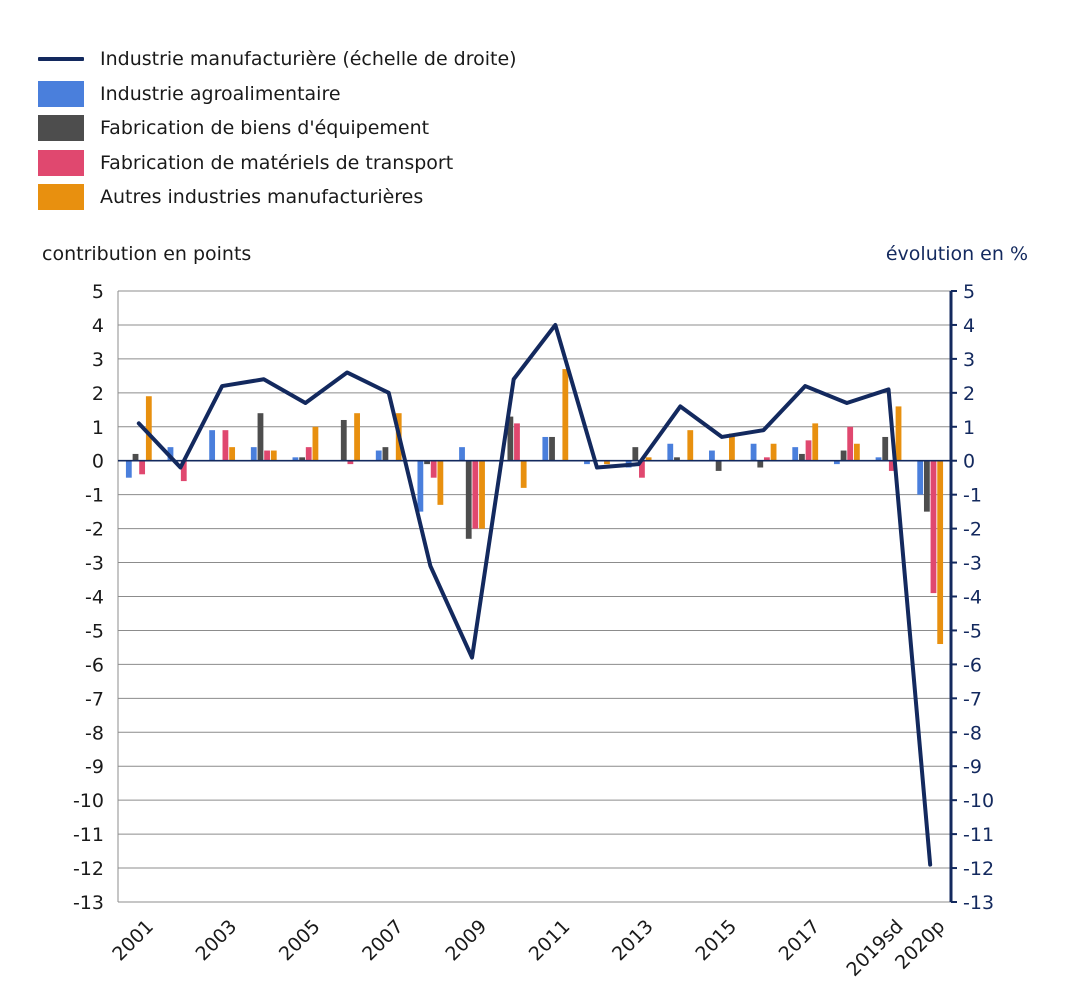 Image resolution: width=1068 pixels, height=1006 pixels. I want to click on y-tick-label-right: 4, so click(969, 326).